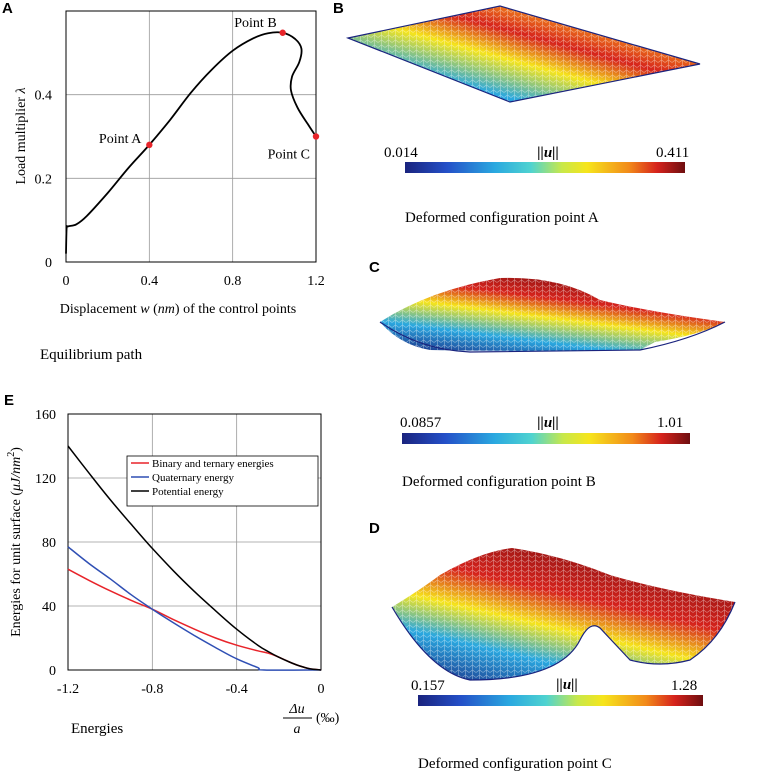 The image size is (765, 776). Describe the element at coordinates (499, 482) in the screenshot. I see `caption-deformed-point-b: Deformed configuration point B` at that location.